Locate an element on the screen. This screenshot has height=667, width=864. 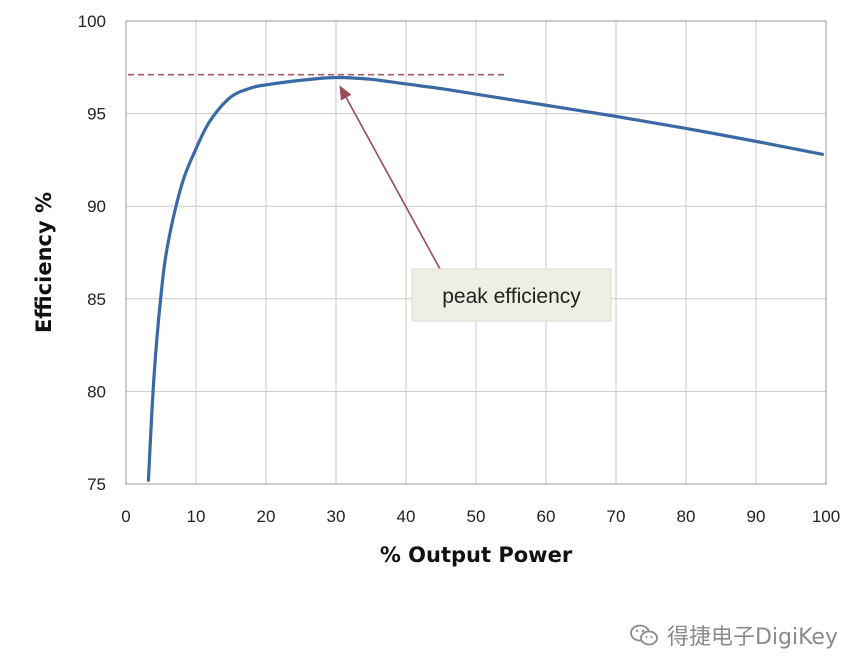
y-tick-label: 100 is located at coordinates (92, 21).